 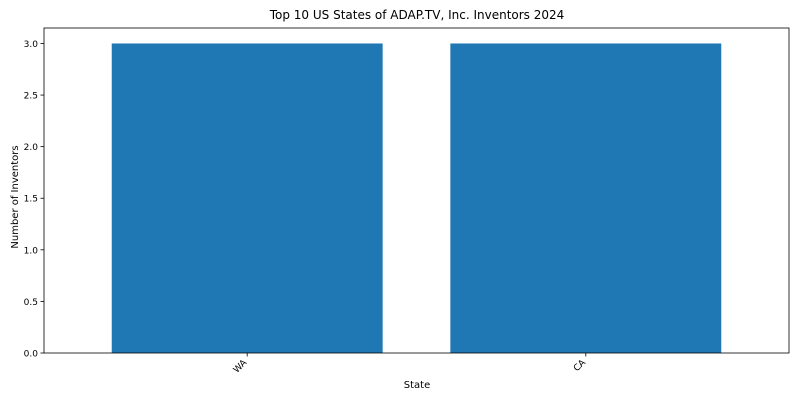 What do you see at coordinates (580, 365) in the screenshot?
I see `x-tick-label: CA` at bounding box center [580, 365].